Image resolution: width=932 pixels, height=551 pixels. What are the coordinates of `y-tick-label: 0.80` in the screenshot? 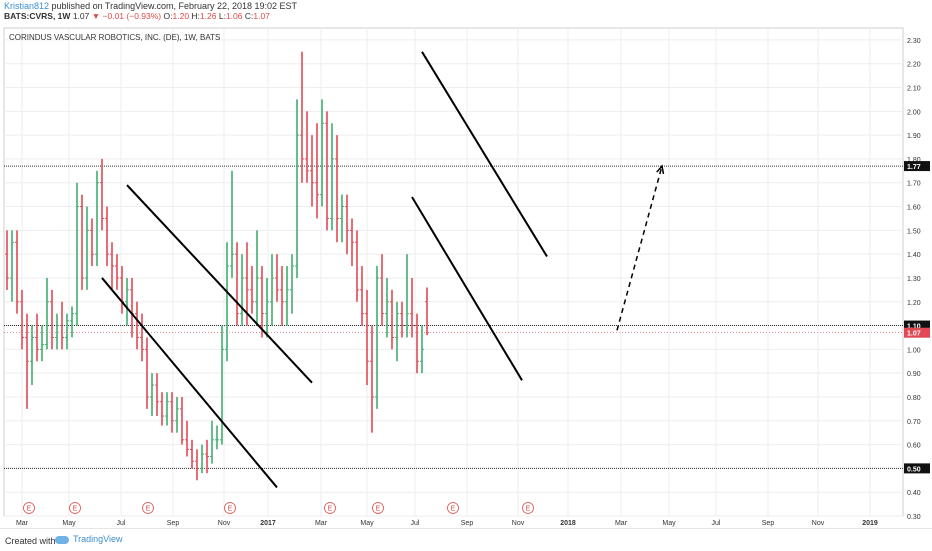 It's located at (914, 398).